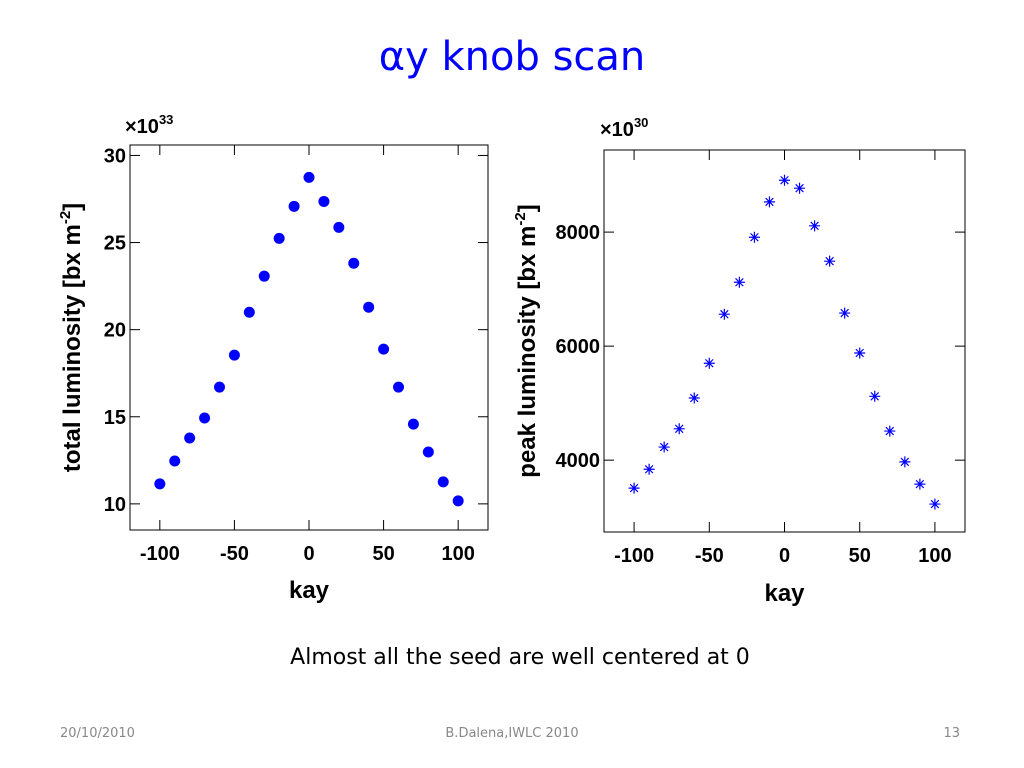  What do you see at coordinates (166, 119) in the screenshot?
I see `y-multiplier-exponent: 33` at bounding box center [166, 119].